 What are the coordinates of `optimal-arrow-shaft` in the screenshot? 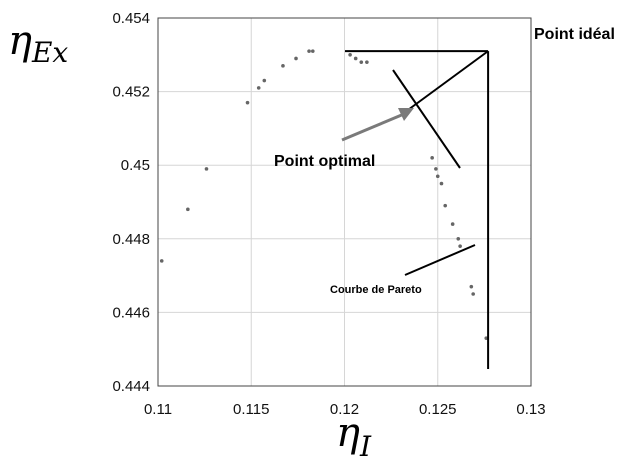 It's located at (373, 127).